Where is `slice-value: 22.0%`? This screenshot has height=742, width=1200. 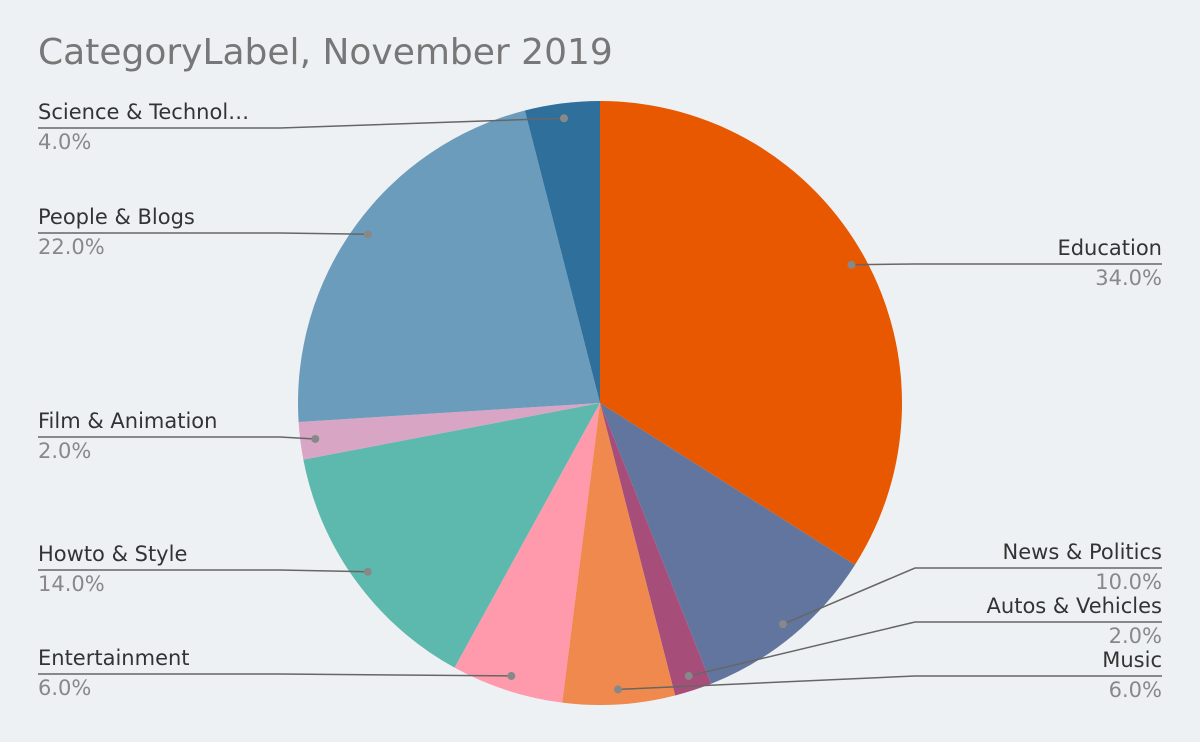
slice-value: 22.0% is located at coordinates (71, 247).